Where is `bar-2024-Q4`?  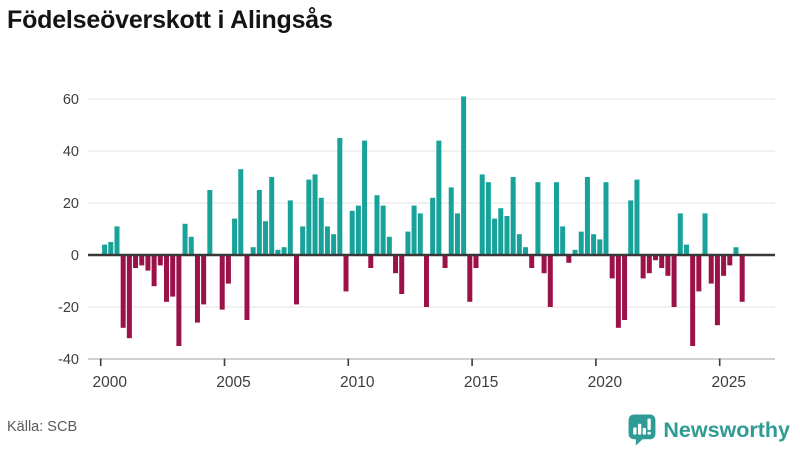 bar-2024-Q4 is located at coordinates (717, 290).